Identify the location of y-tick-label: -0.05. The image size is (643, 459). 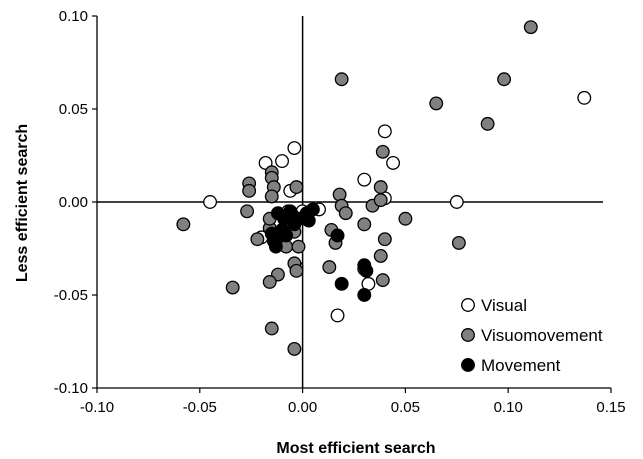
(71, 295).